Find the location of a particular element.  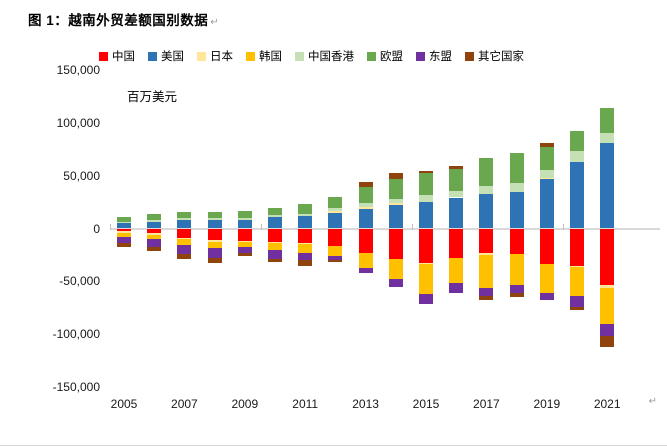

bar-segment-东盟-2021 is located at coordinates (607, 330).